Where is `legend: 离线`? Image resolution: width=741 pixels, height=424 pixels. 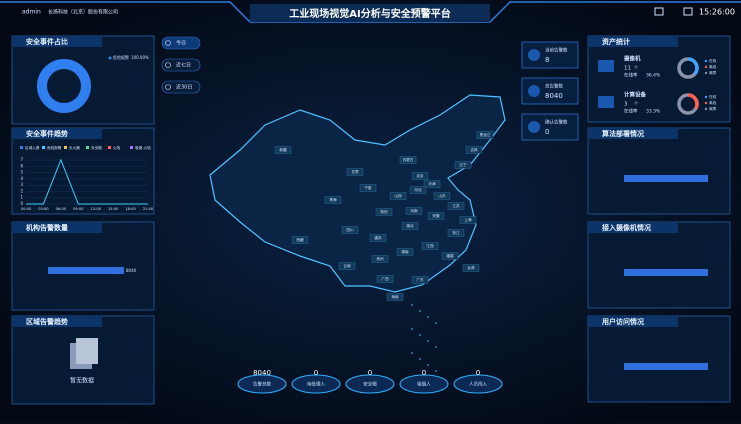
legend: 离线 is located at coordinates (713, 66).